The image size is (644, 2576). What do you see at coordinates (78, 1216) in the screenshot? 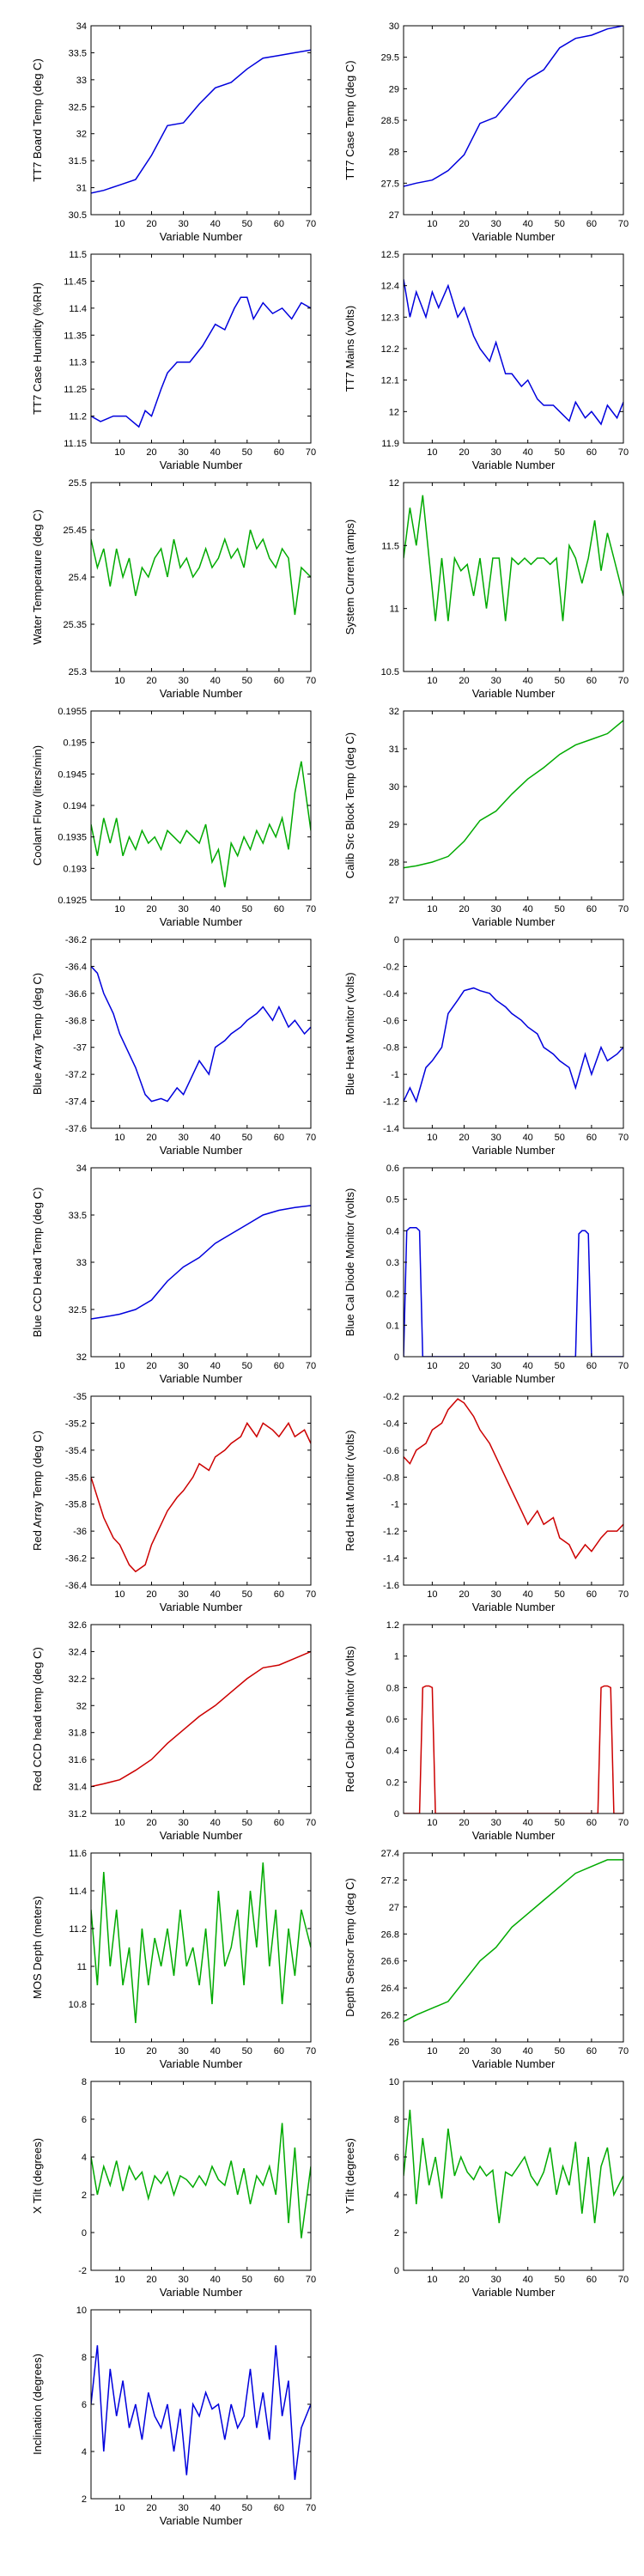
I see `y-tick-label: 33.5` at bounding box center [78, 1216].